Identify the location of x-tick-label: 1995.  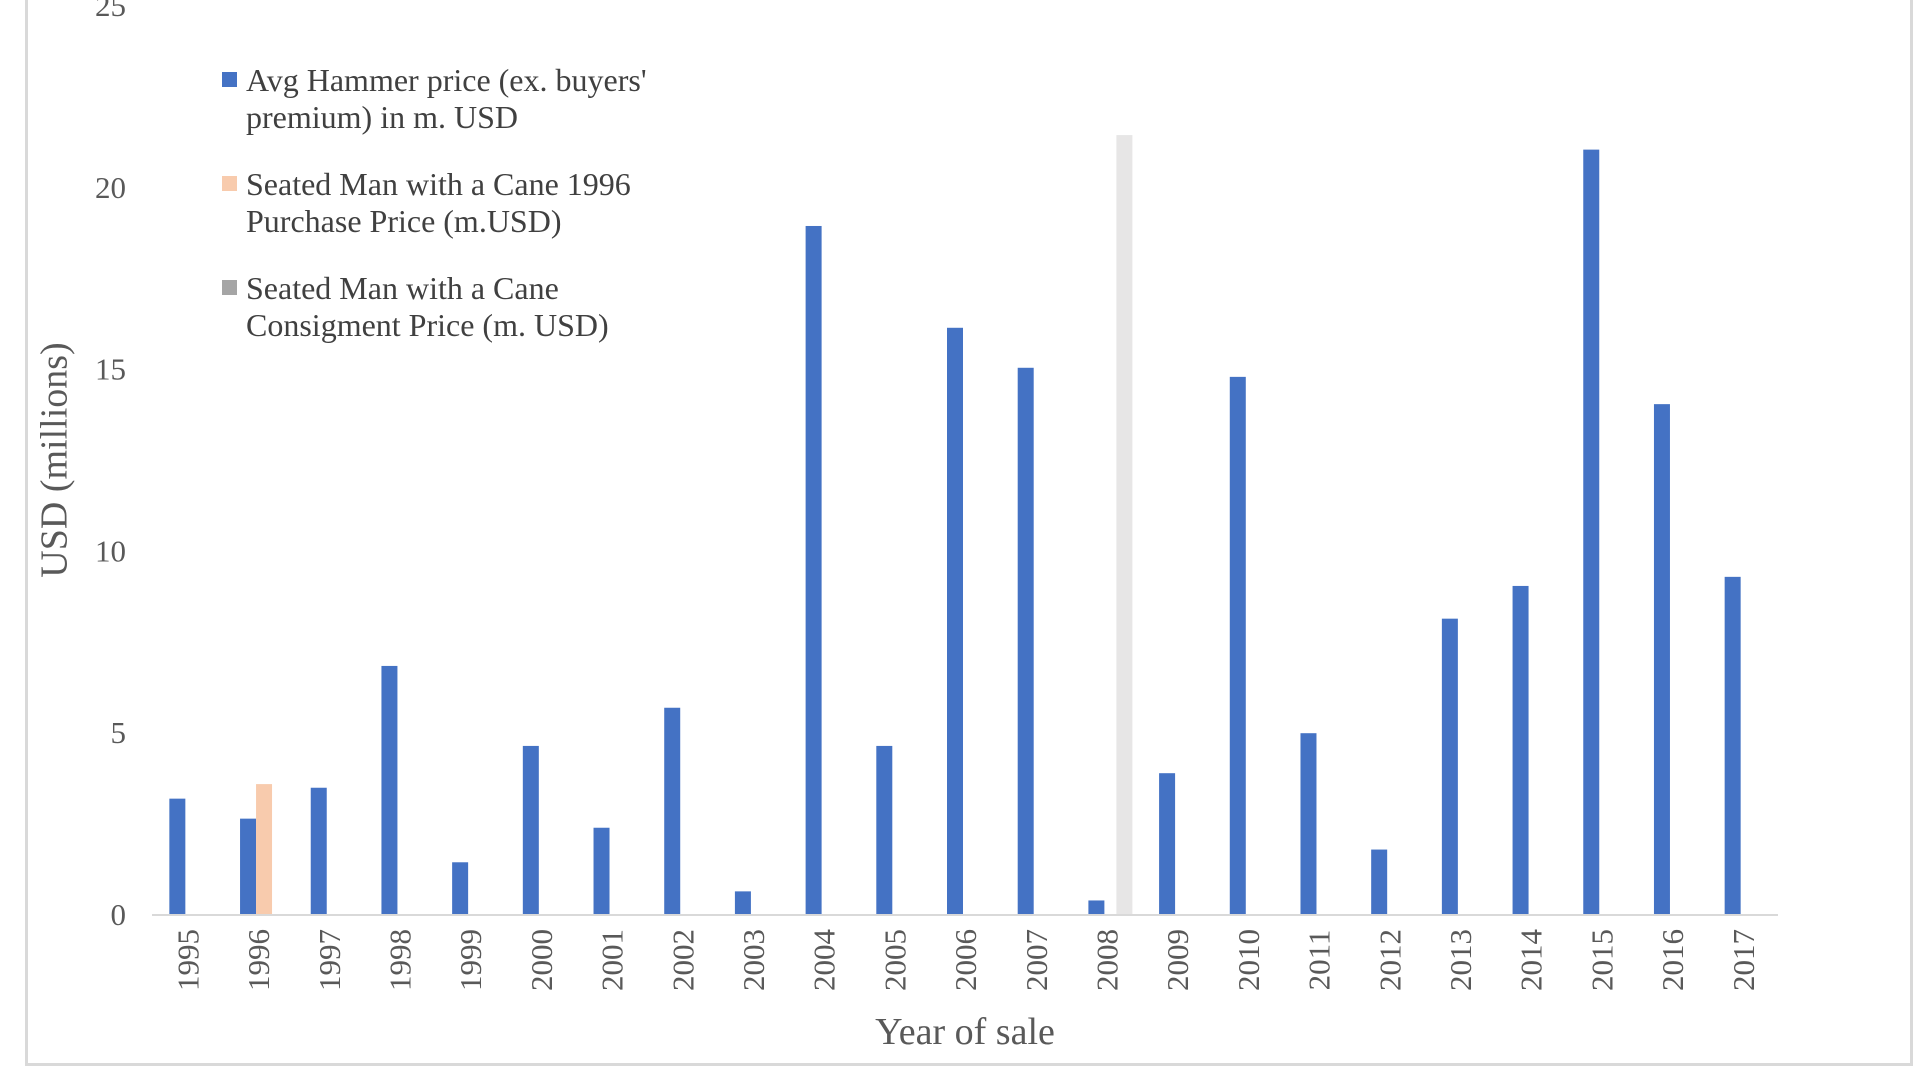
(187, 960).